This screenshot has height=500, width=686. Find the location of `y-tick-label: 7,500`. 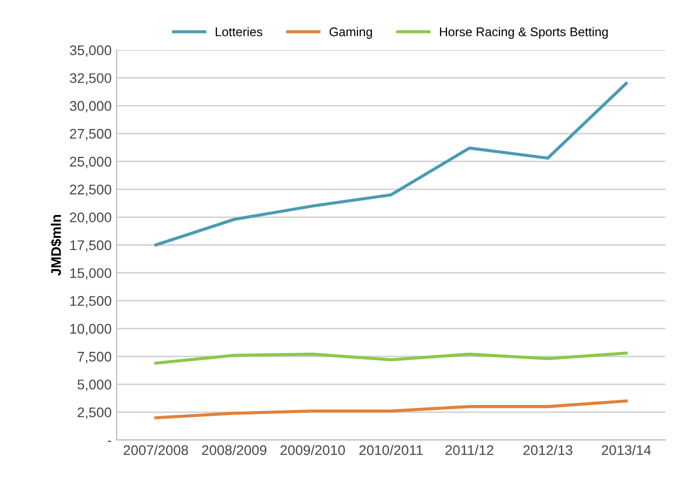

y-tick-label: 7,500 is located at coordinates (95, 358).